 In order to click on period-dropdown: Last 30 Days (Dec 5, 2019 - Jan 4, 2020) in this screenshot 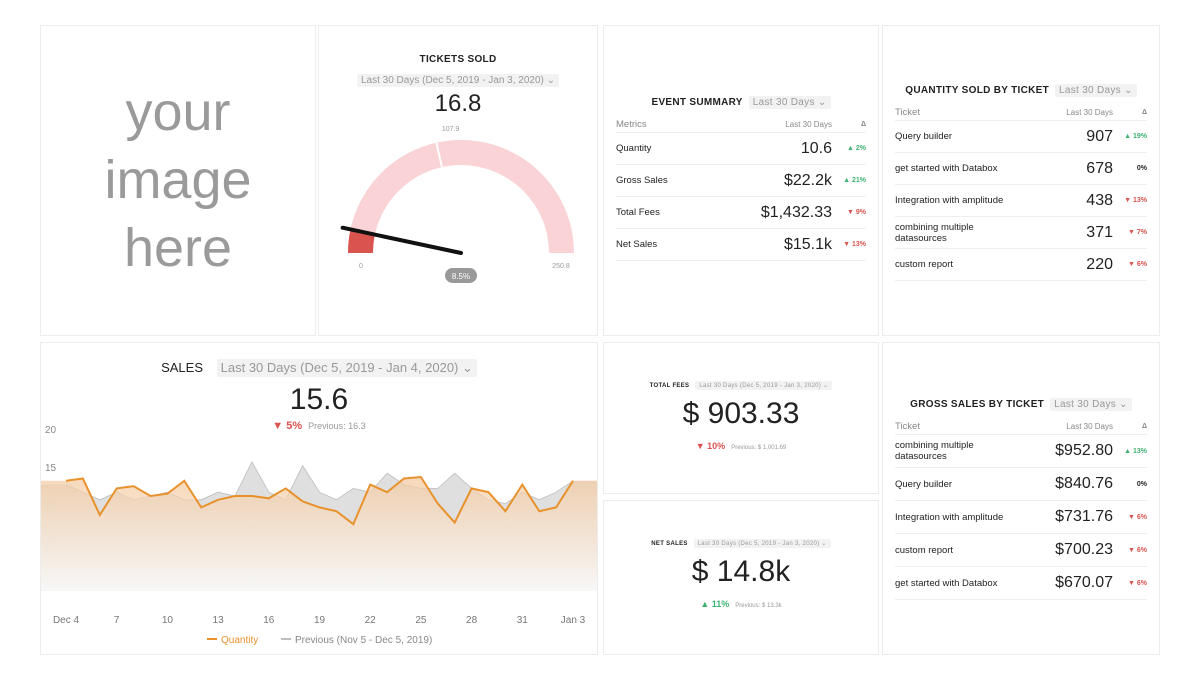, I will do `click(346, 368)`.